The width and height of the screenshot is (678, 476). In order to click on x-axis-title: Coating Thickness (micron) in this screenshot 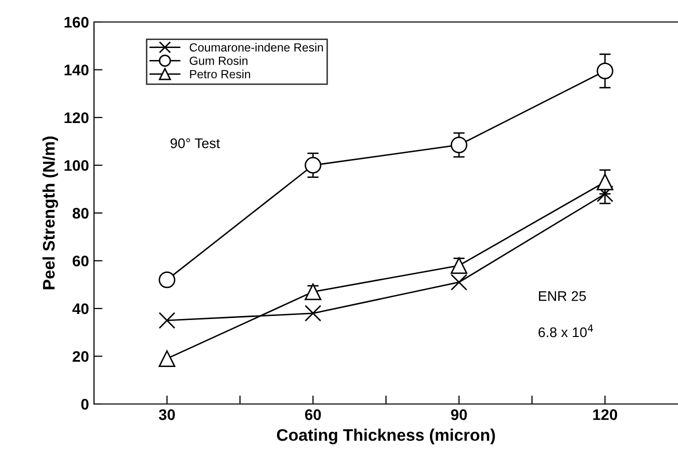, I will do `click(385, 436)`.